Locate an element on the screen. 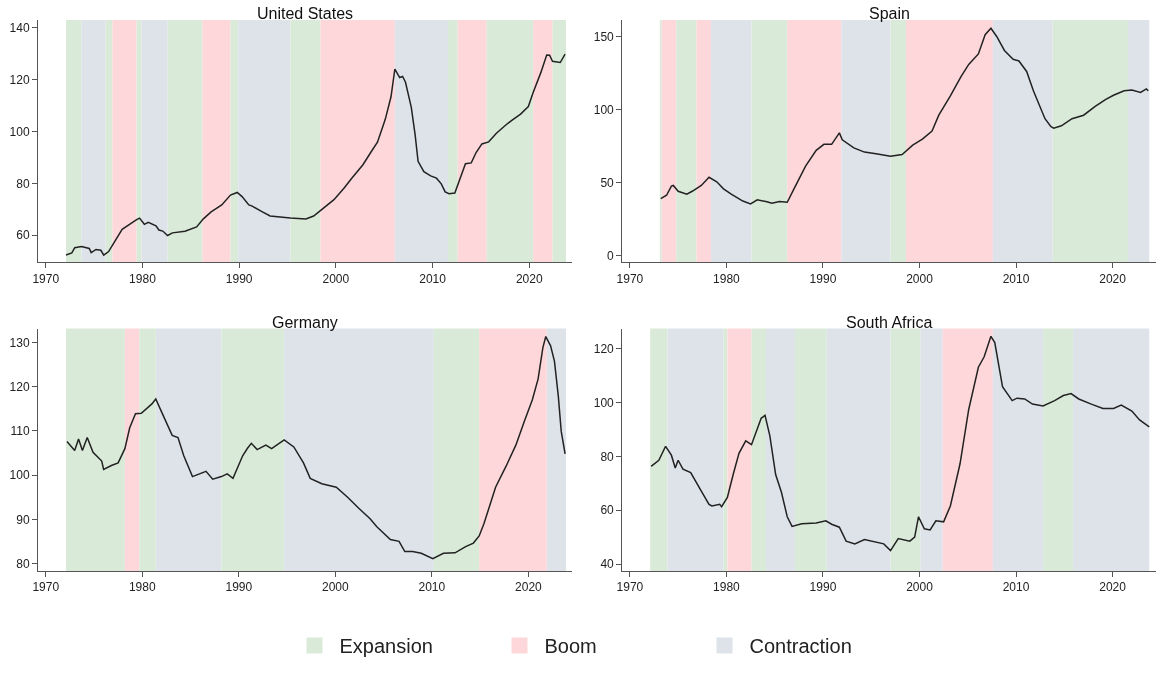  legend-label: Expansion is located at coordinates (386, 646).